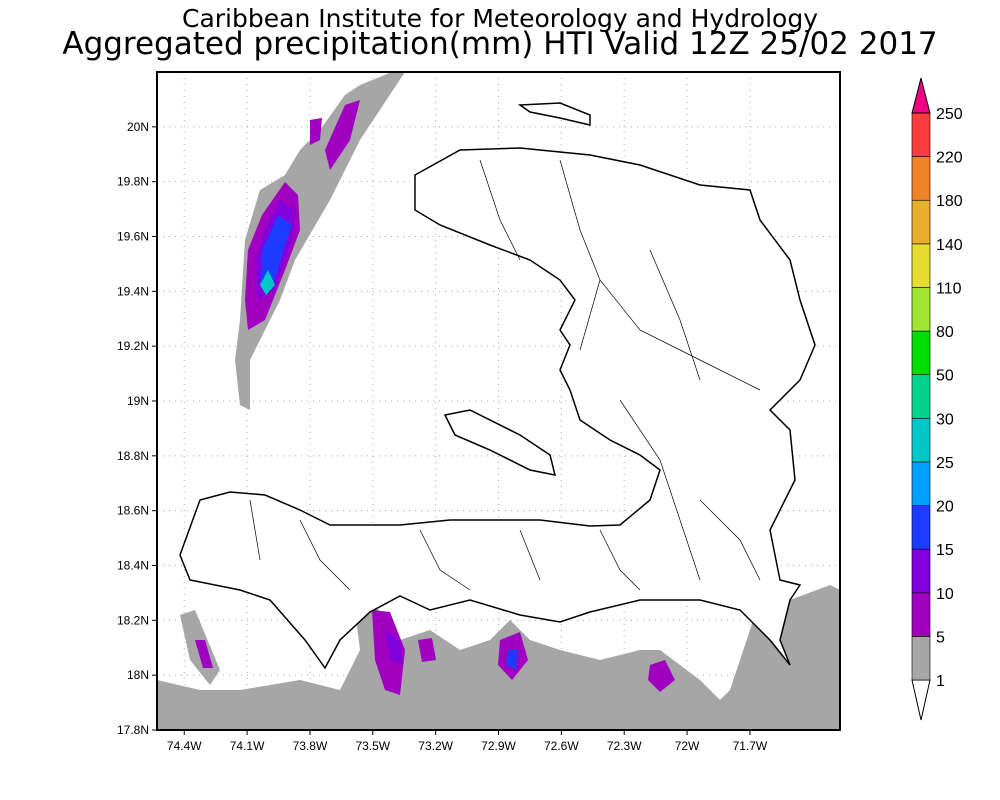  Describe the element at coordinates (561, 746) in the screenshot. I see `x-tick-label: 72.6W` at that location.